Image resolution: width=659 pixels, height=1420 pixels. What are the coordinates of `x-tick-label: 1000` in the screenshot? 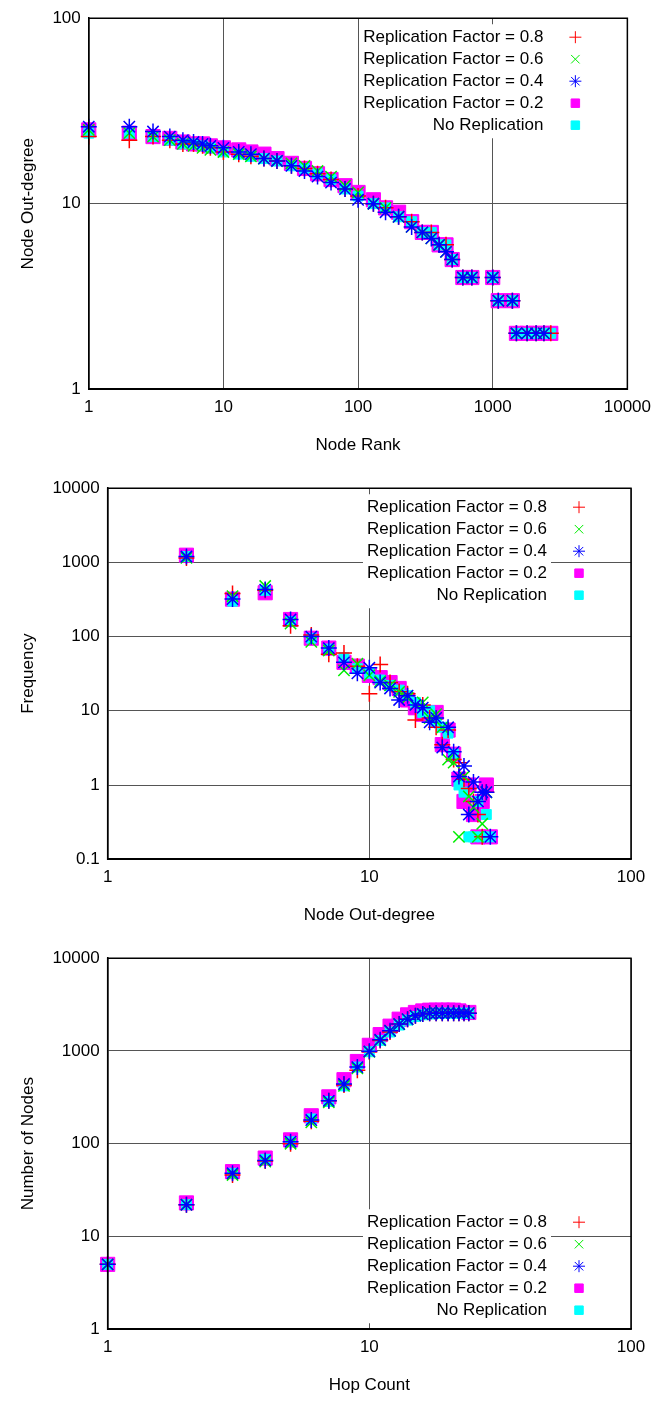 It's located at (492, 407).